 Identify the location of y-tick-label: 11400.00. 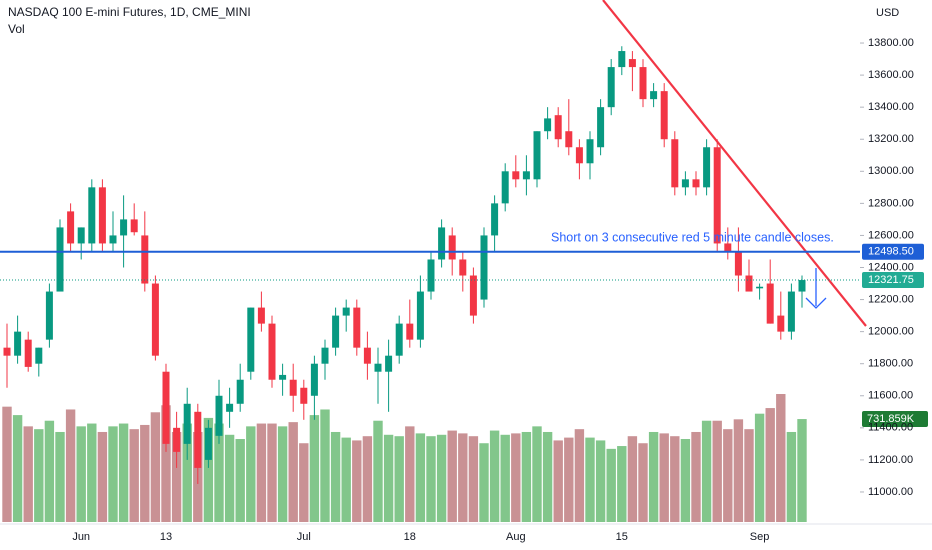
(890, 428).